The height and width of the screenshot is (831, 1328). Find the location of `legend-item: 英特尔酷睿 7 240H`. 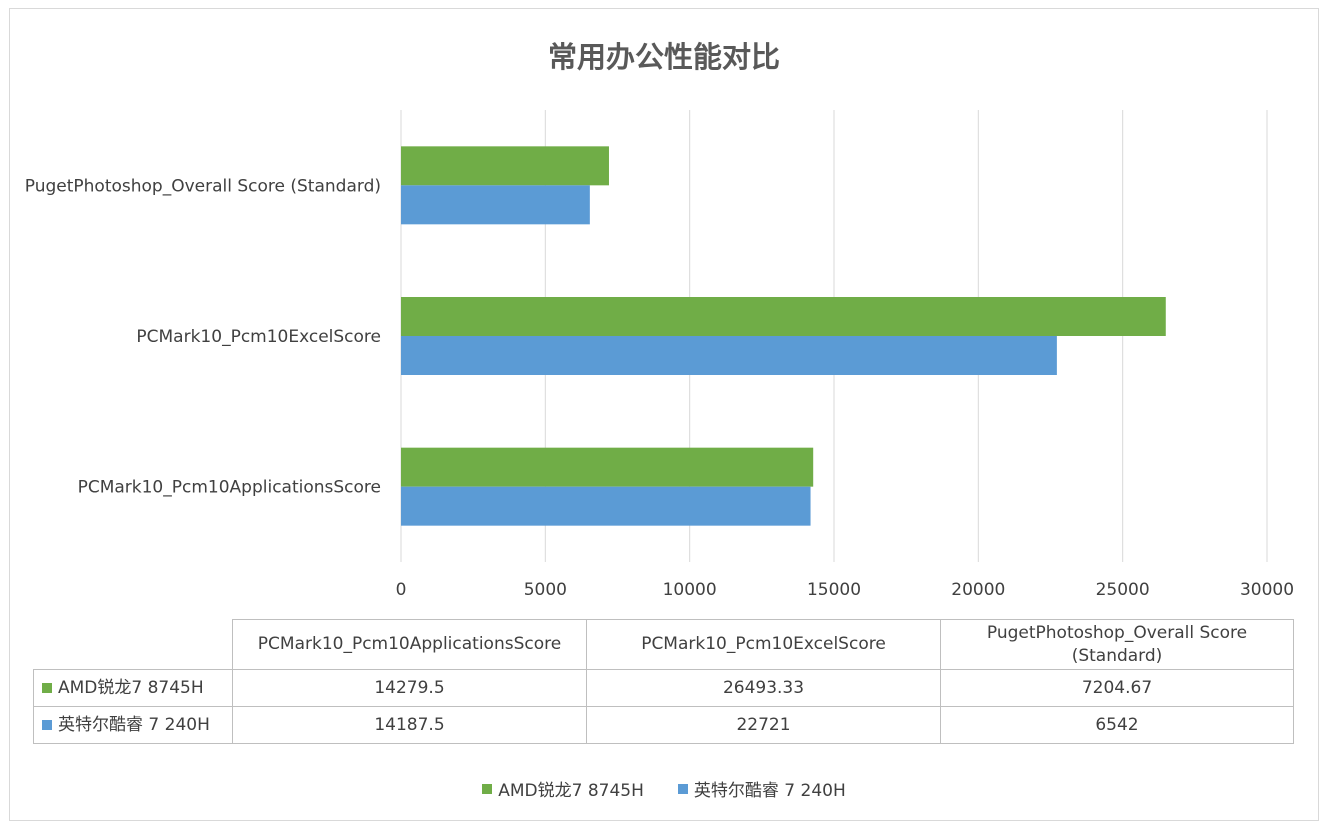

legend-item: 英特尔酷睿 7 240H is located at coordinates (761, 788).